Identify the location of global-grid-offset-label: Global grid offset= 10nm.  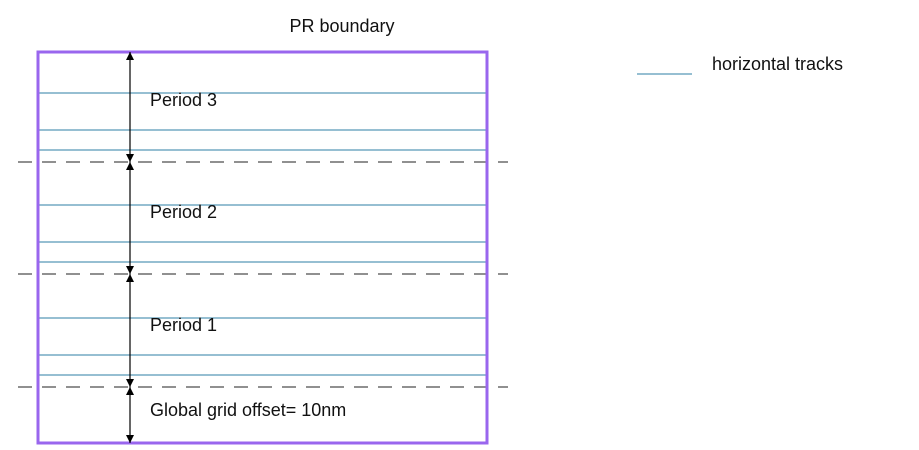
(248, 410).